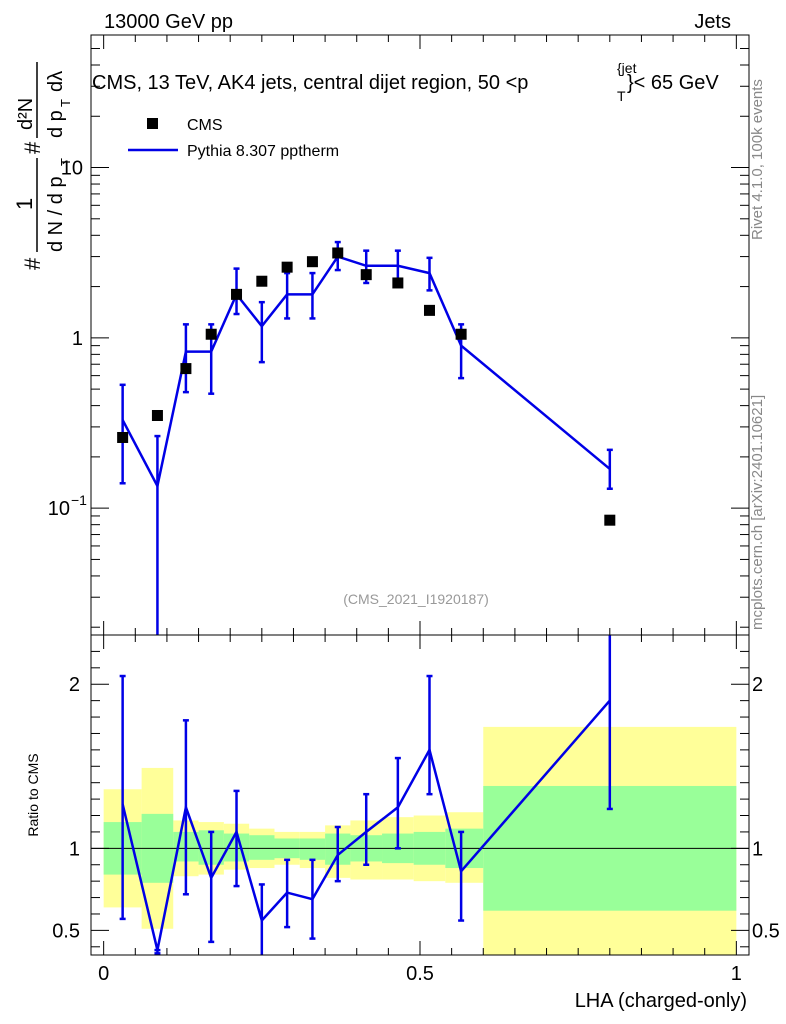  What do you see at coordinates (103, 974) in the screenshot?
I see `xtick-label: 0` at bounding box center [103, 974].